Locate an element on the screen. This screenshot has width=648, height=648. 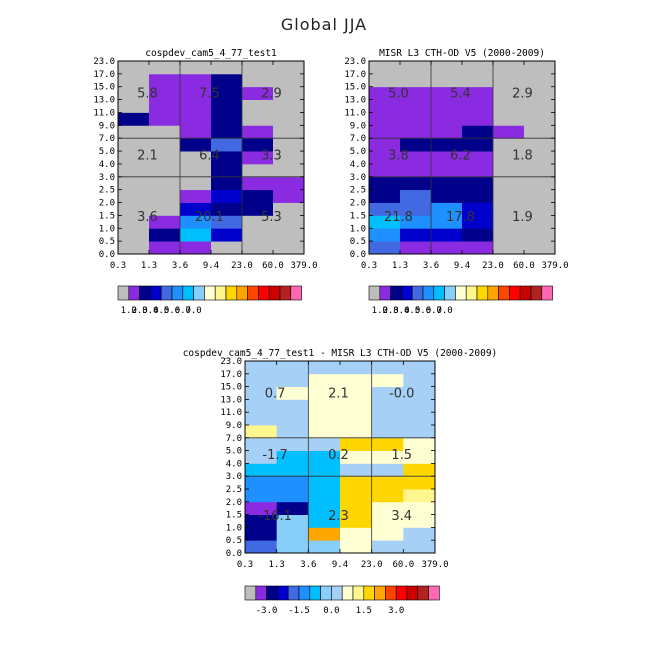
colorbar-label: 7.0 is located at coordinates (444, 311).